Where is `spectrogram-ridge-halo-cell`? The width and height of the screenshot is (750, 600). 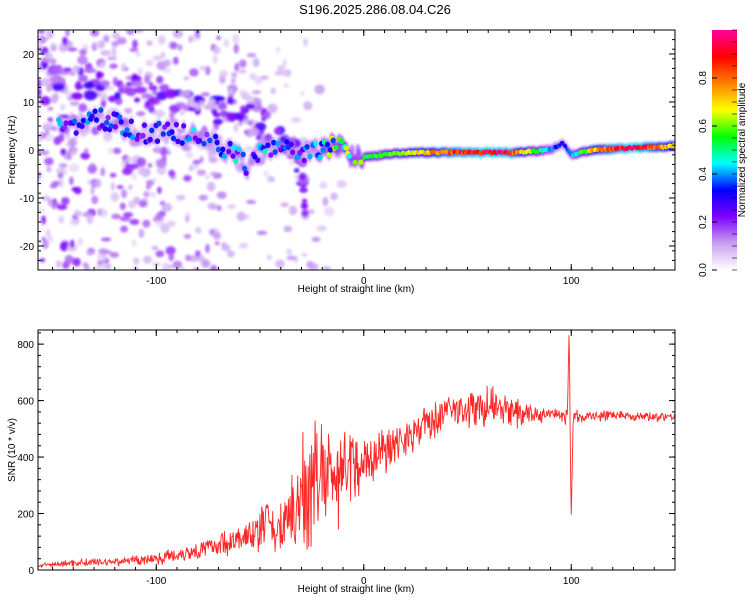
spectrogram-ridge-halo-cell is located at coordinates (214, 150).